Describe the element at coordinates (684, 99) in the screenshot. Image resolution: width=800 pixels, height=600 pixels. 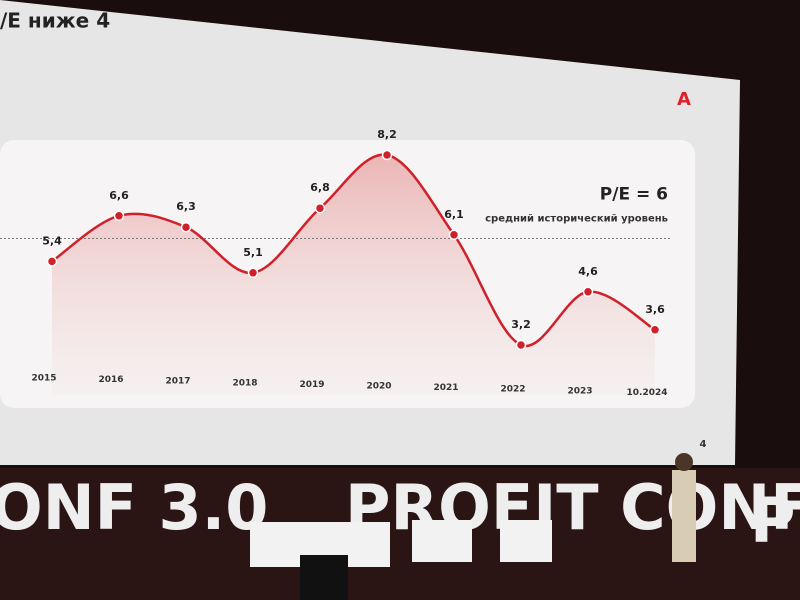
I see `logo: А` at that location.